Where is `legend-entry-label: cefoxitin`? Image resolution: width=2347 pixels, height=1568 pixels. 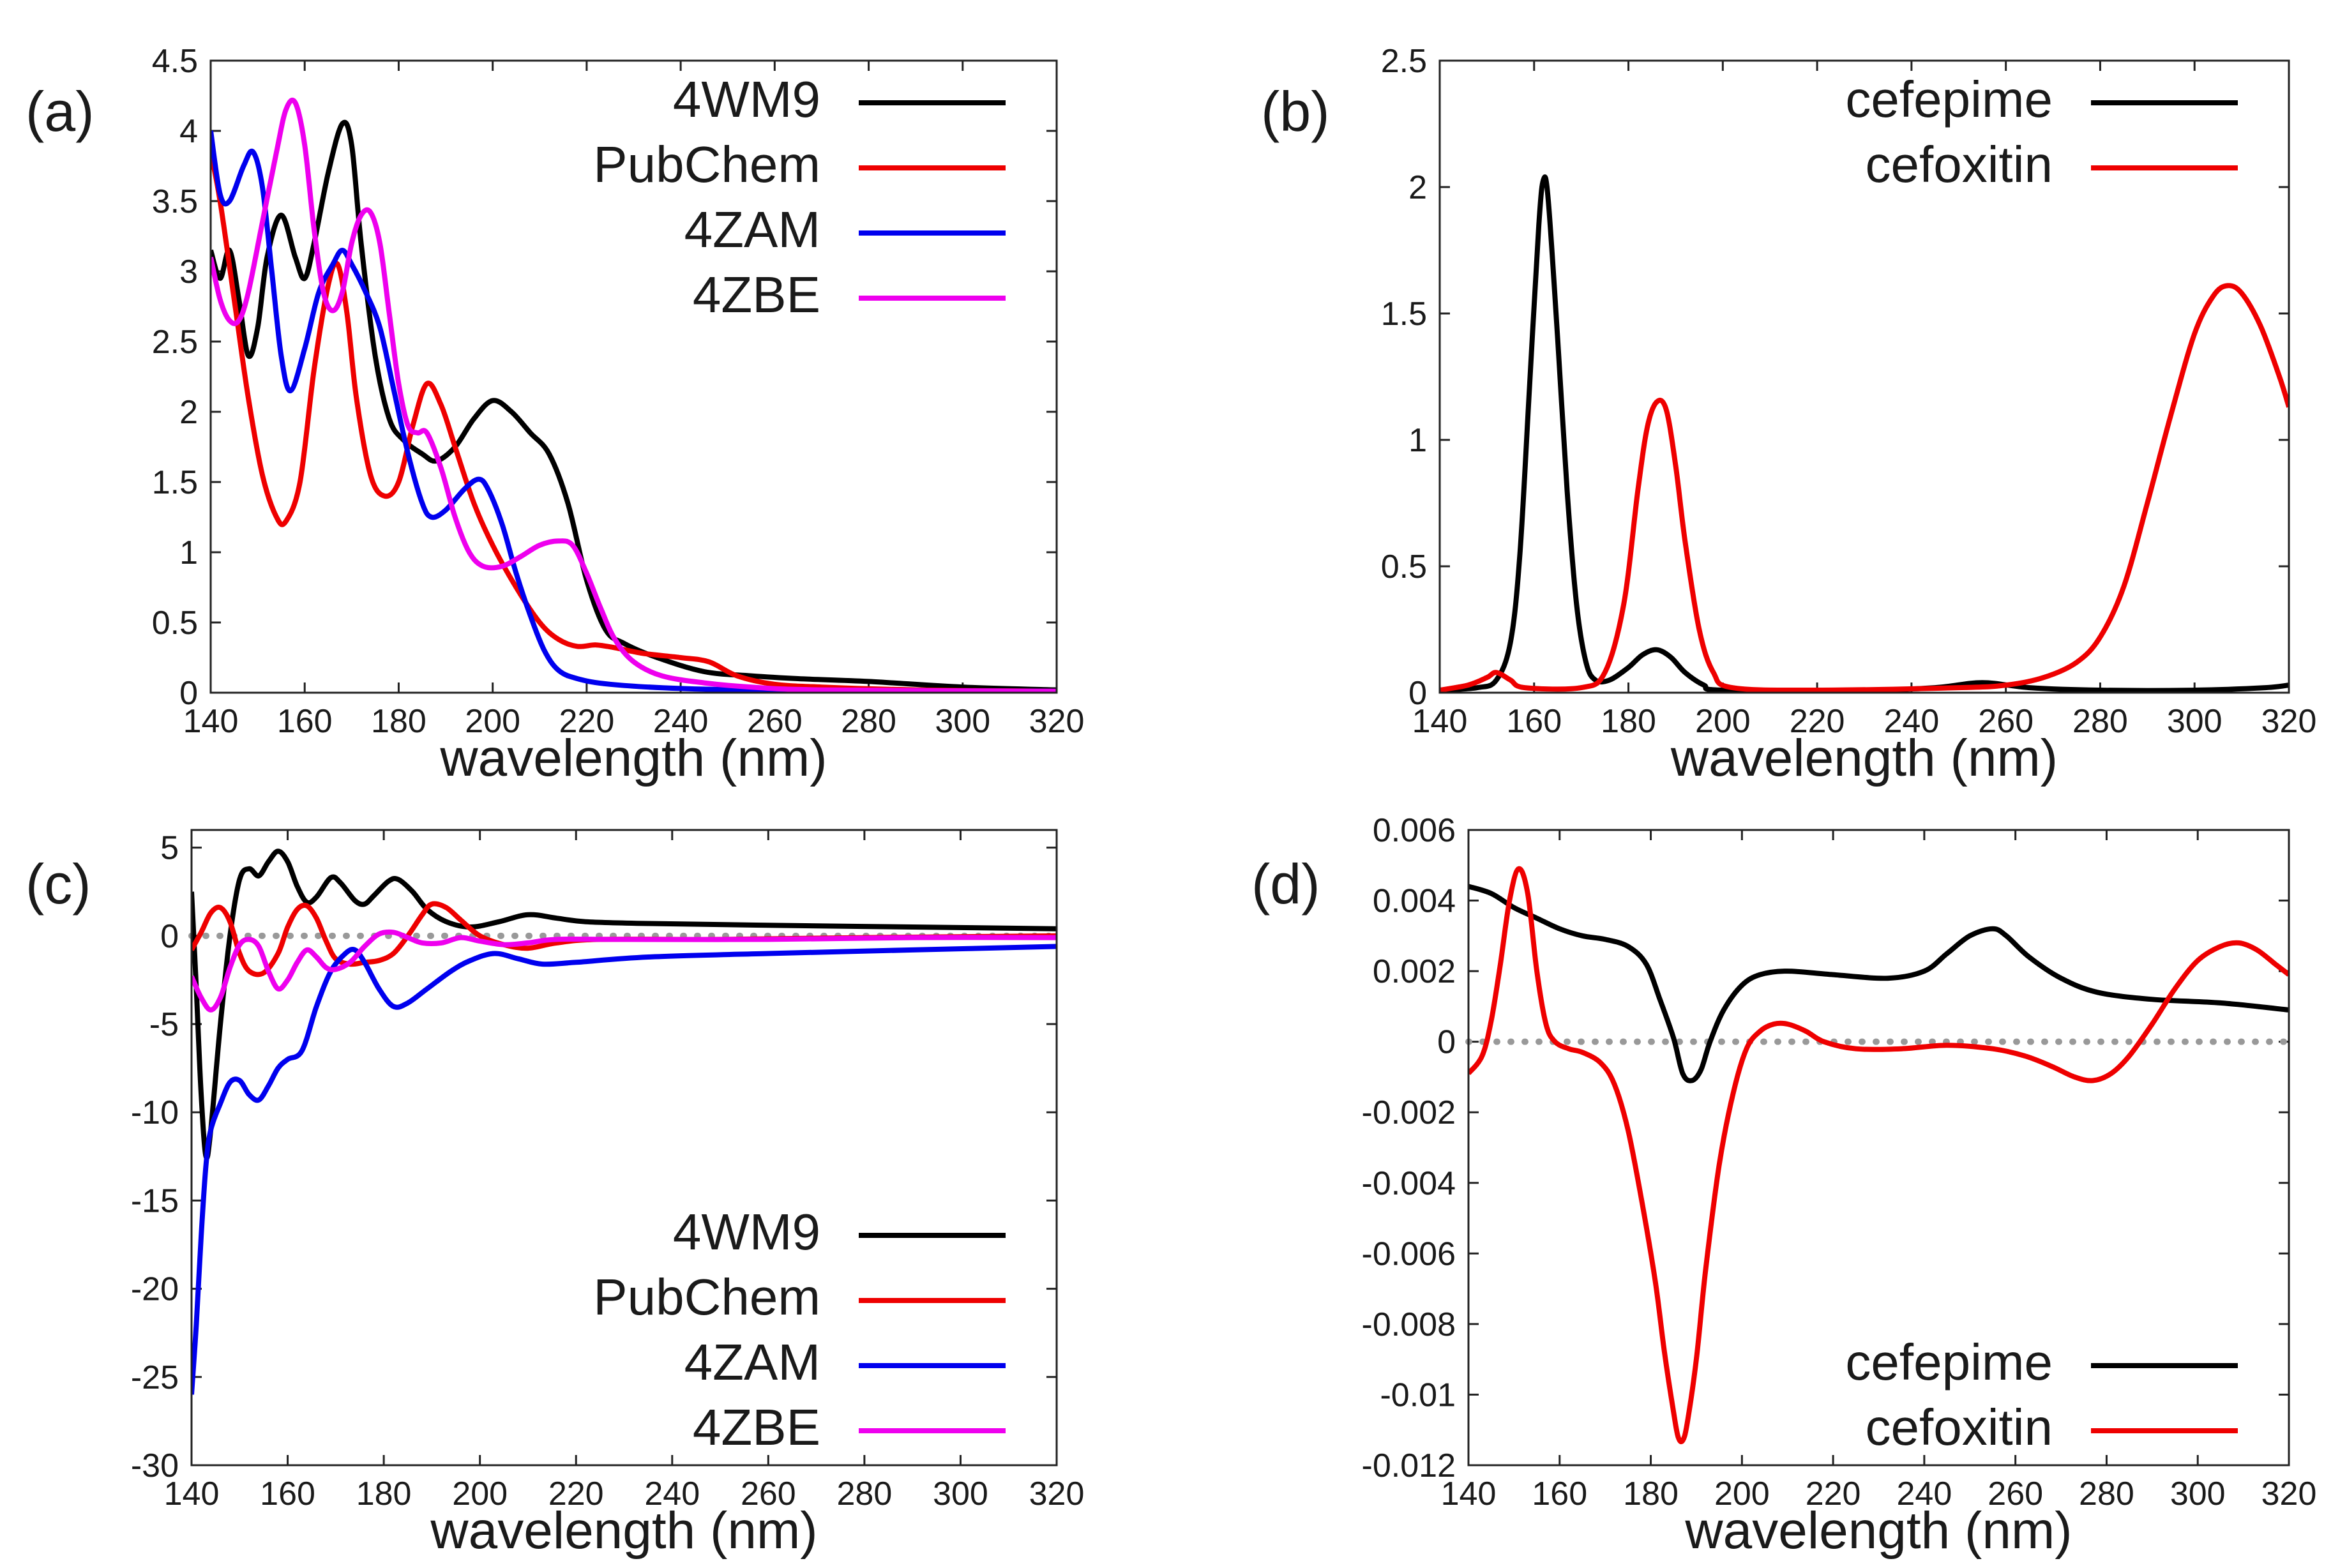
legend-entry-label: cefoxitin is located at coordinates (1960, 1427).